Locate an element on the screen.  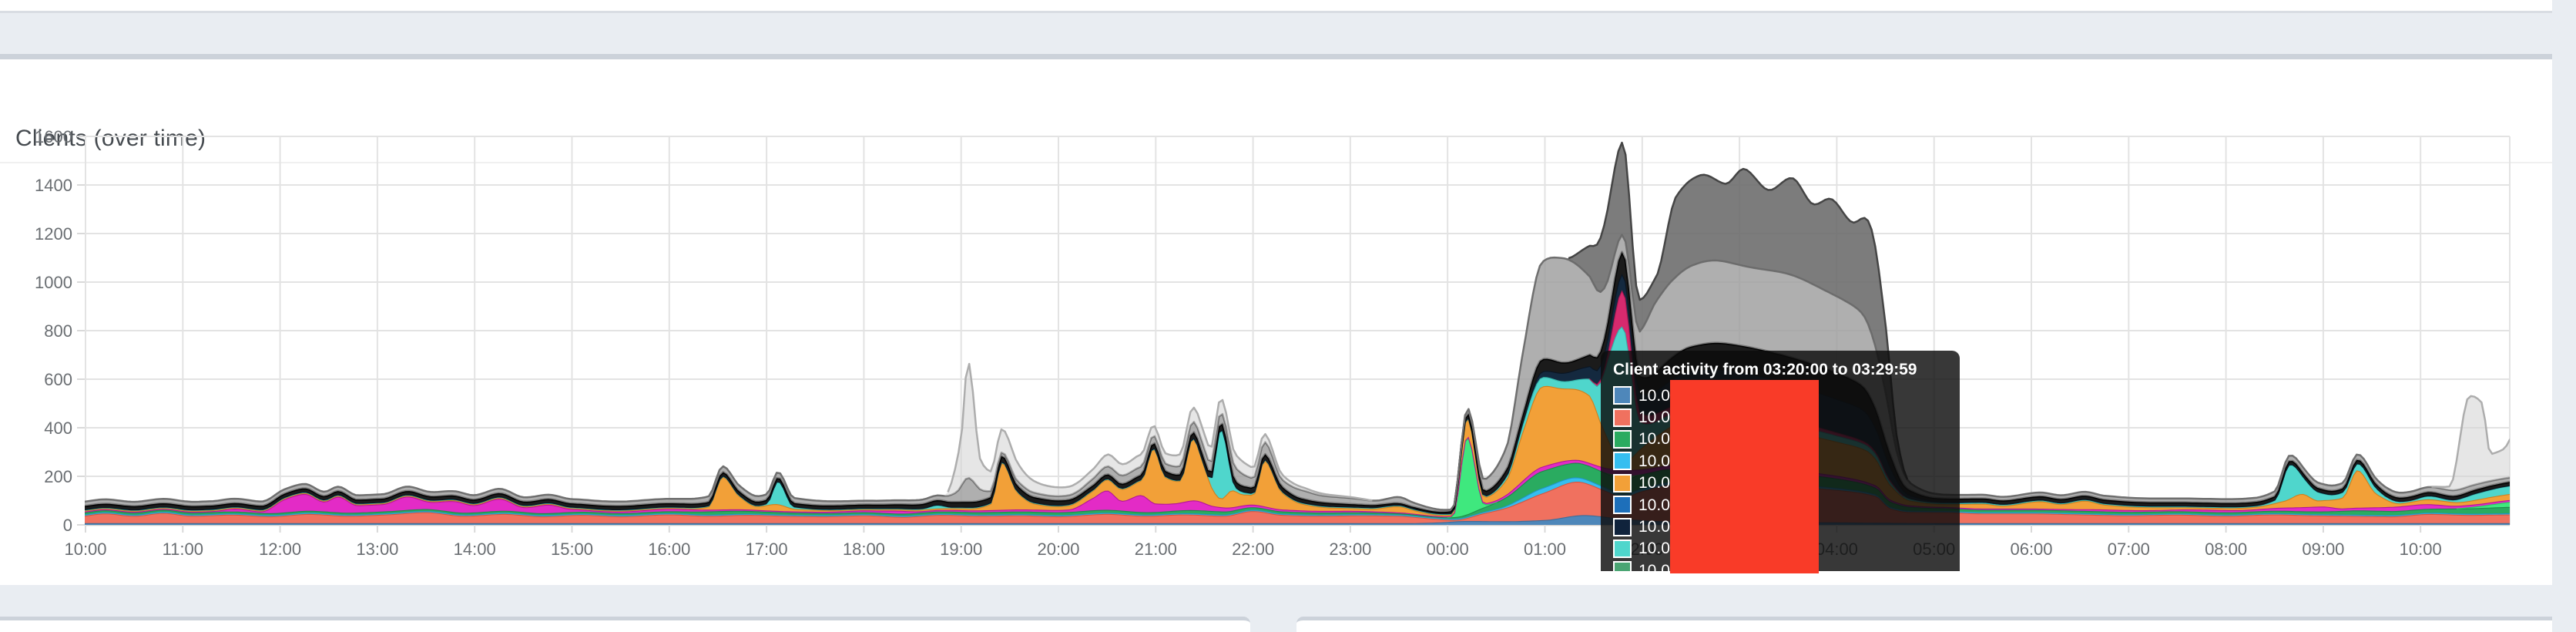
card-title: Clients (over time) is located at coordinates (110, 138).